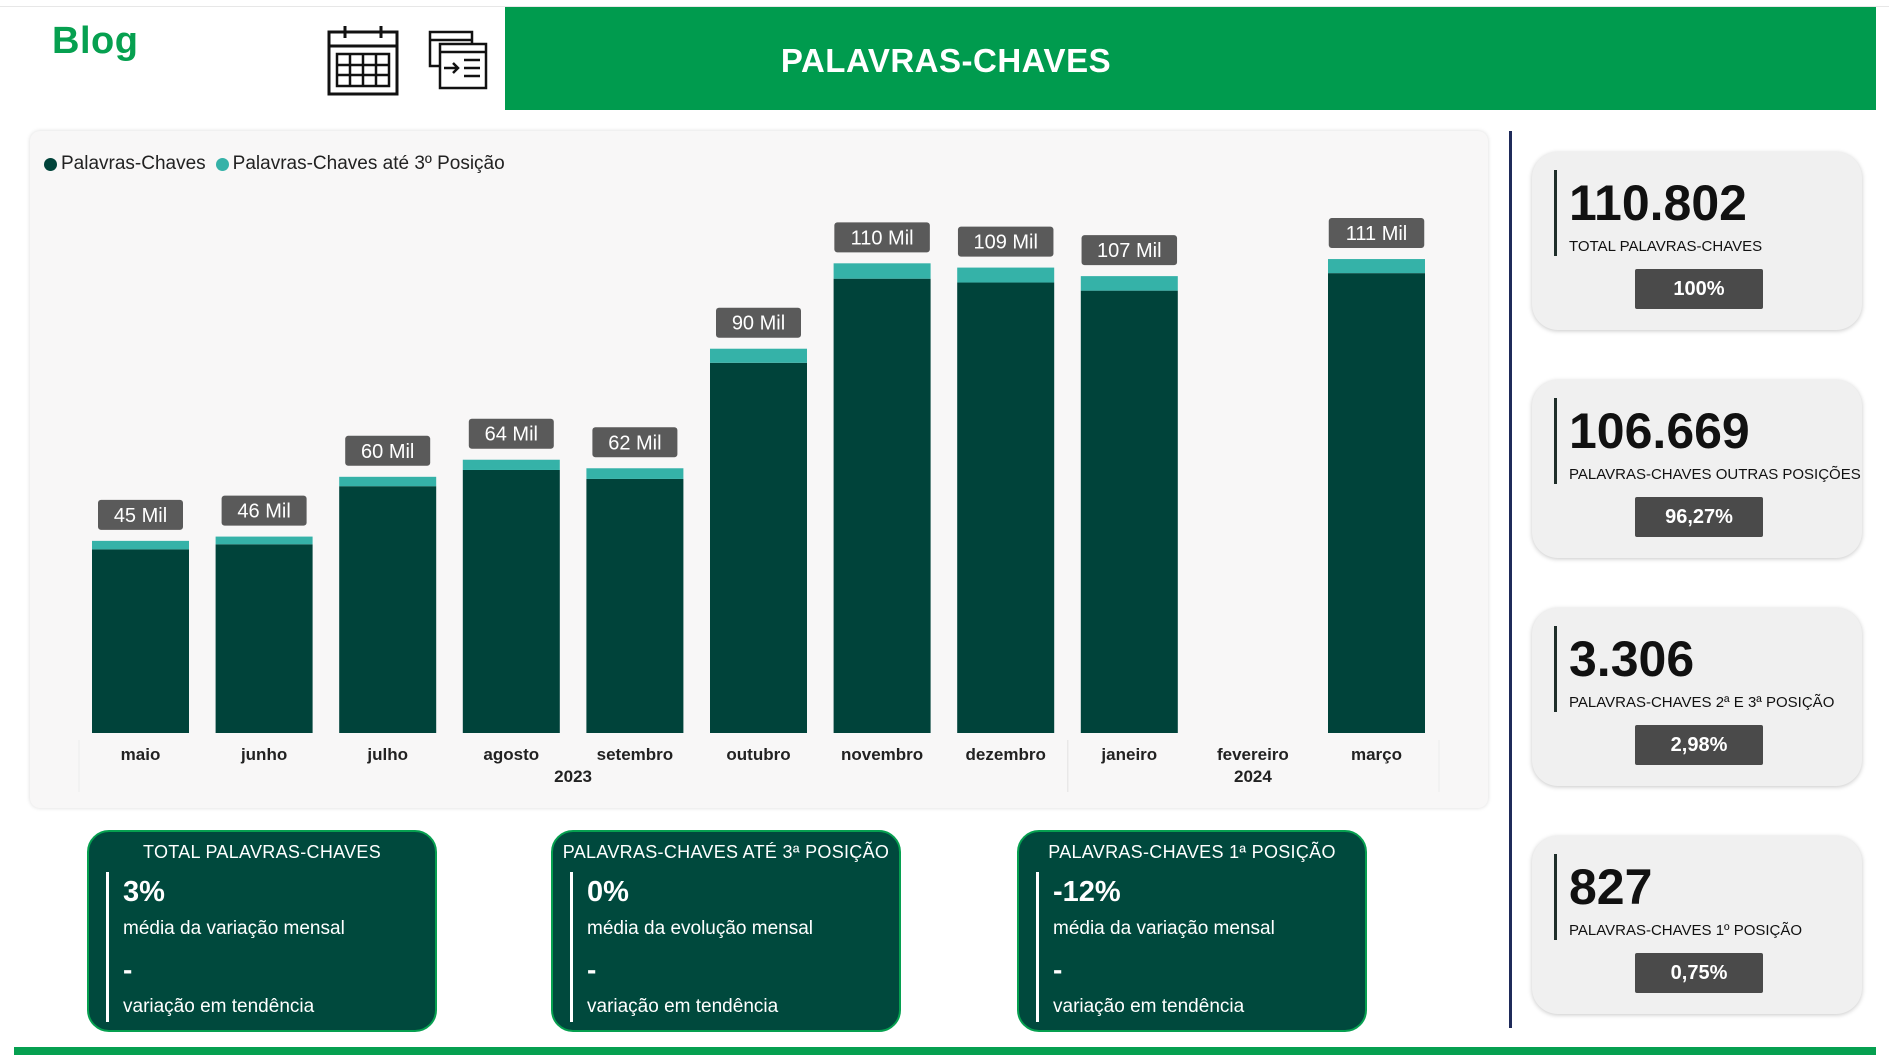 This screenshot has width=1889, height=1062. What do you see at coordinates (1253, 776) in the screenshot?
I see `x-year-label: 2024` at bounding box center [1253, 776].